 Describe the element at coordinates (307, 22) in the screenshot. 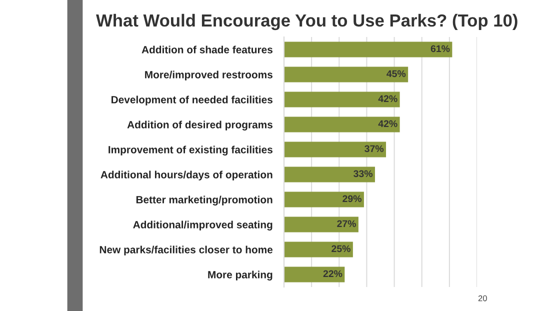

I see `chart-title: What Would Encourage You to Use Parks? (Top 10)` at that location.